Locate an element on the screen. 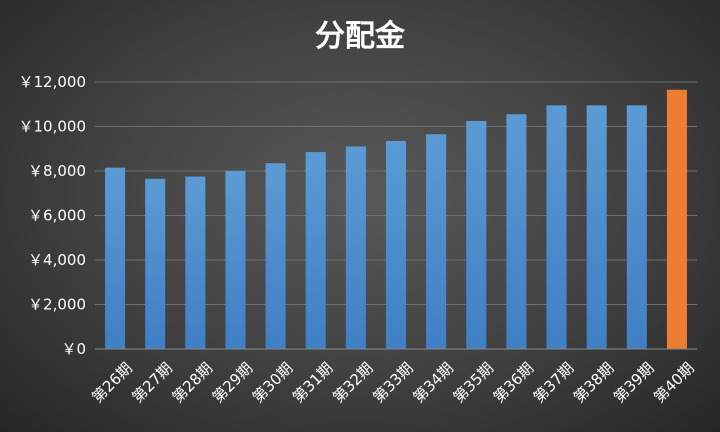  x-tick-label: 第40期 is located at coordinates (673, 382).